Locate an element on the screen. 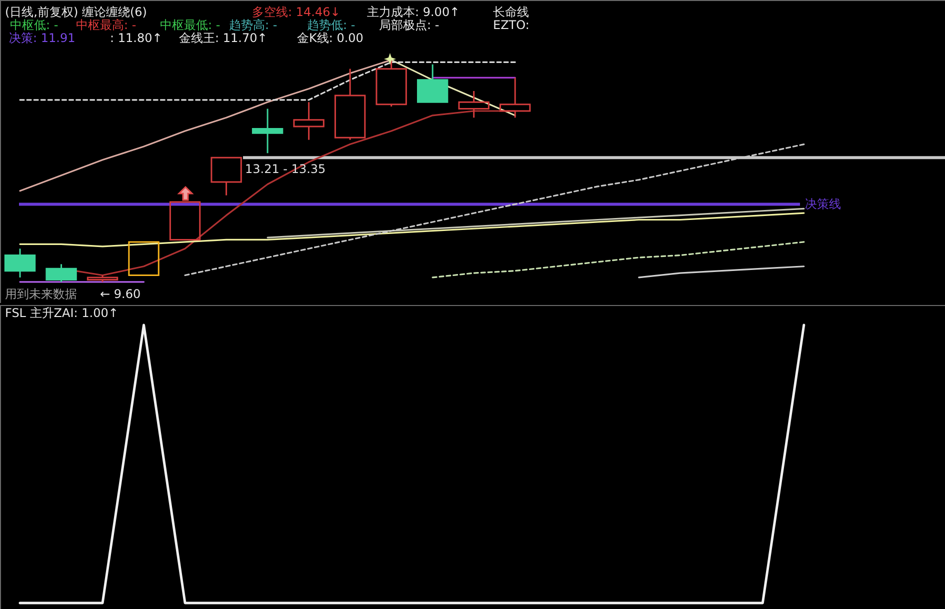  ref-line-label: 决策线 is located at coordinates (823, 204).